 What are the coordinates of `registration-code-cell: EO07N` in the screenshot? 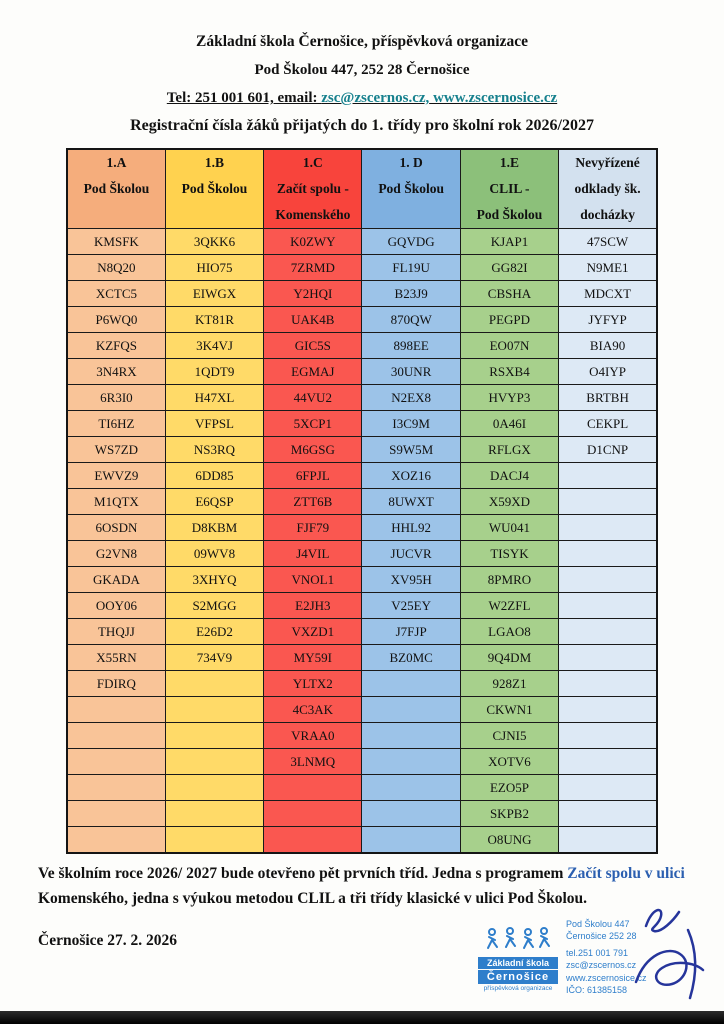 It's located at (509, 345).